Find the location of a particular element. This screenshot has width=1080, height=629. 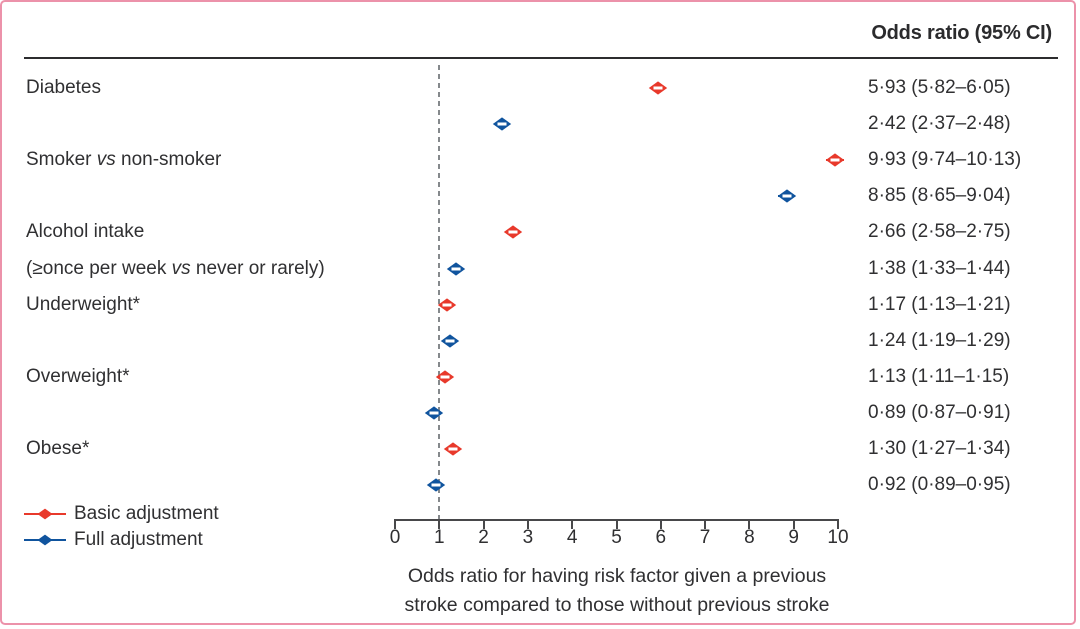

basic-adjustment-diamond-icon is located at coordinates (45, 514).